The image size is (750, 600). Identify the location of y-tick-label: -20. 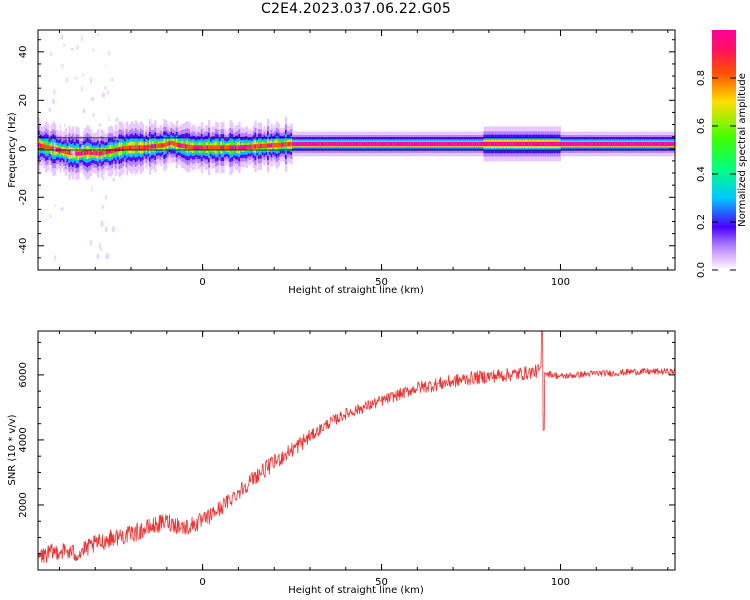
(23, 197).